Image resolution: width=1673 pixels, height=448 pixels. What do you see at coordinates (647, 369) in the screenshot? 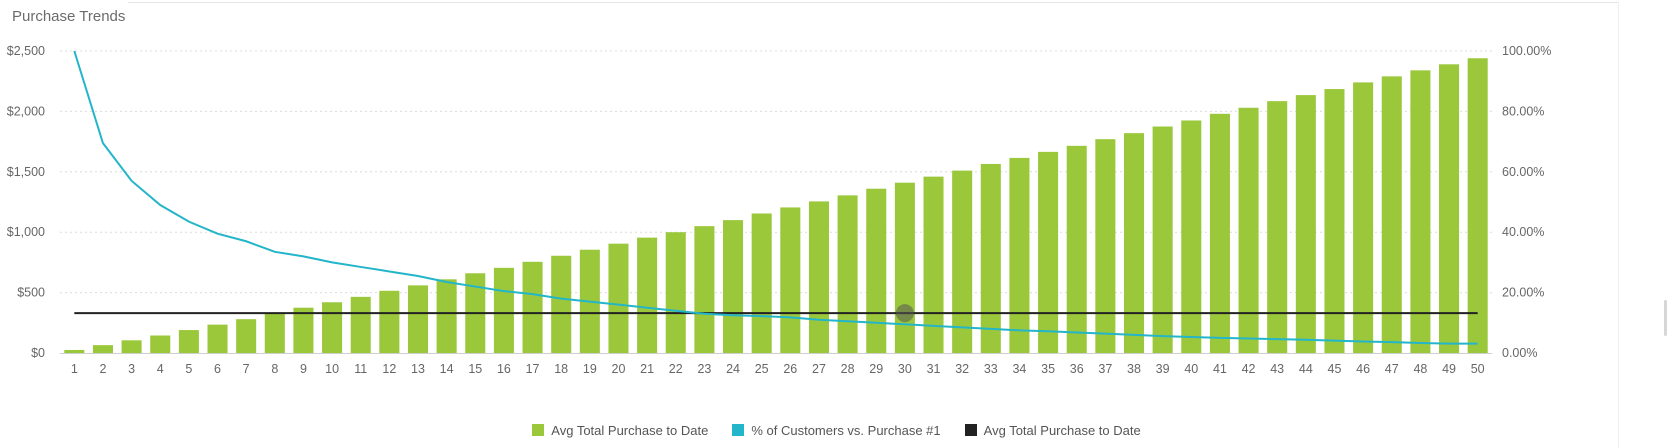
I see `x-tick-label: 21` at bounding box center [647, 369].